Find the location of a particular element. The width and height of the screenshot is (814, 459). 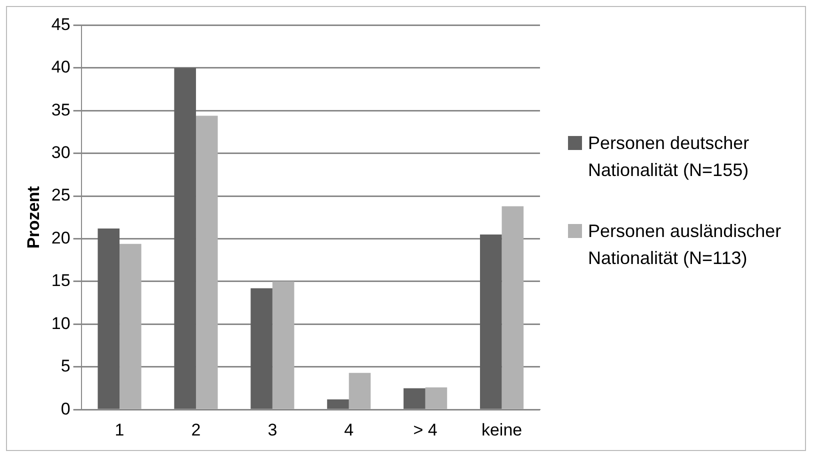

x-tick-label: 2 is located at coordinates (196, 430).